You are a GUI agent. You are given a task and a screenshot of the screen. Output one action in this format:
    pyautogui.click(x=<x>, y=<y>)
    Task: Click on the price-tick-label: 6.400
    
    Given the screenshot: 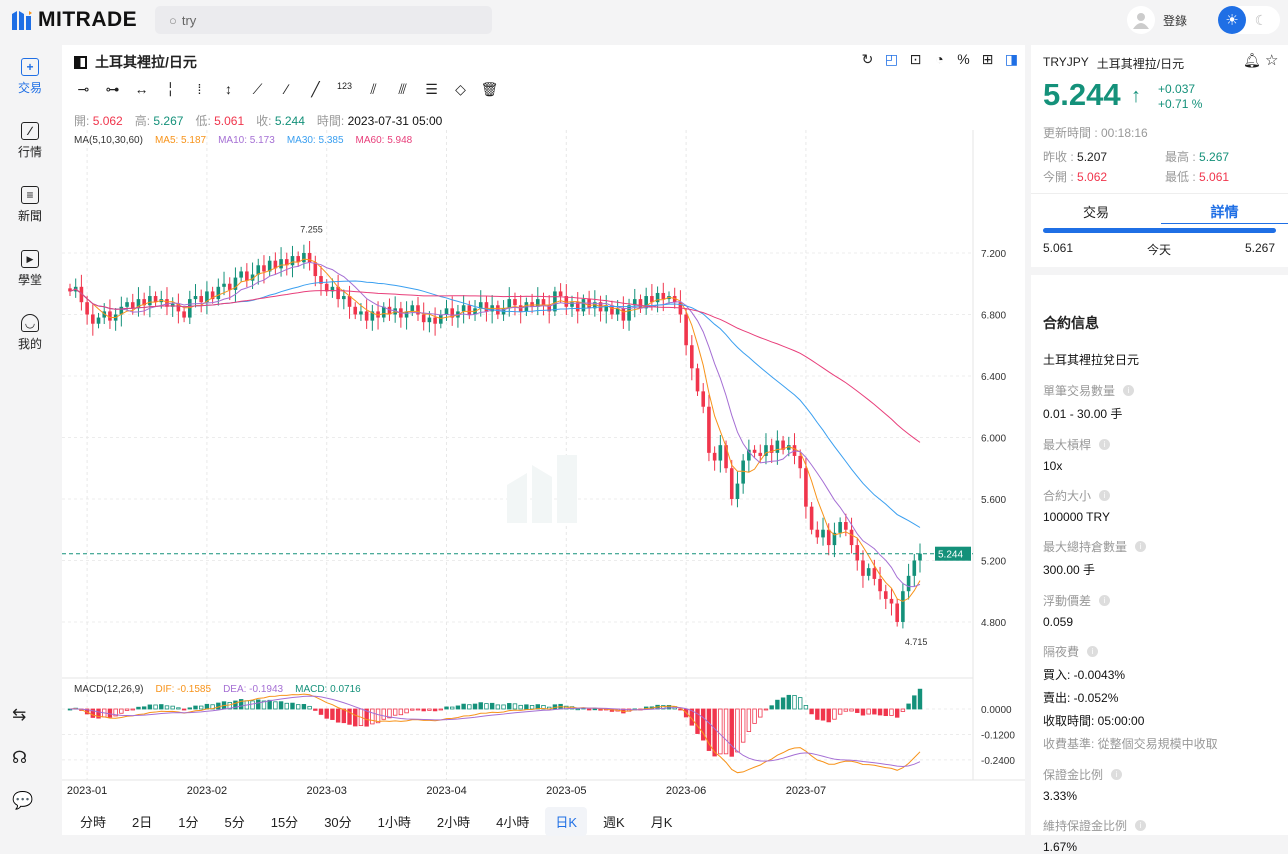 What is the action you would take?
    pyautogui.click(x=993, y=377)
    